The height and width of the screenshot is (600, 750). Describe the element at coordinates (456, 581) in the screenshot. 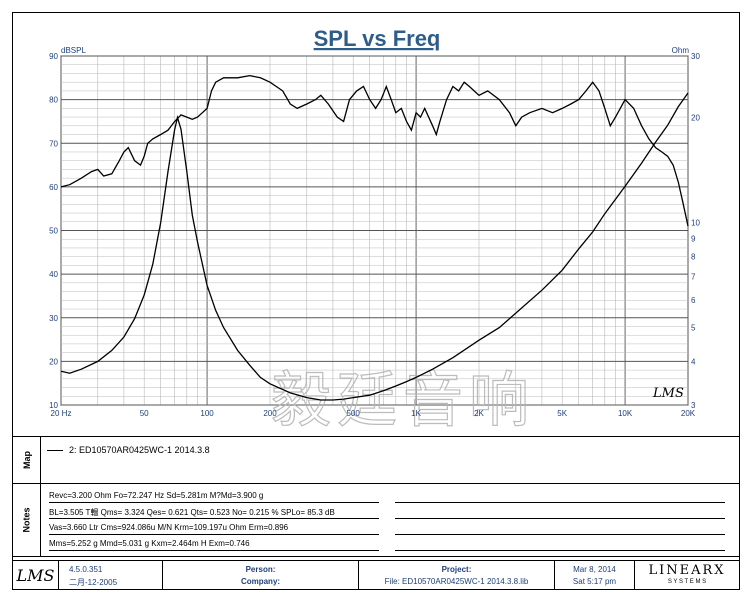

I see `project-file: File: ED10570AR0425WC-1 2014.3.8.lib` at that location.